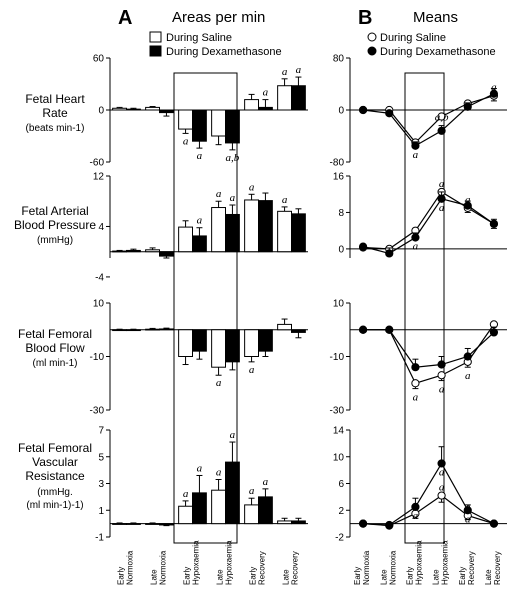 The height and width of the screenshot is (590, 507). I want to click on x-category-label: Late Recovery, so click(291, 568).